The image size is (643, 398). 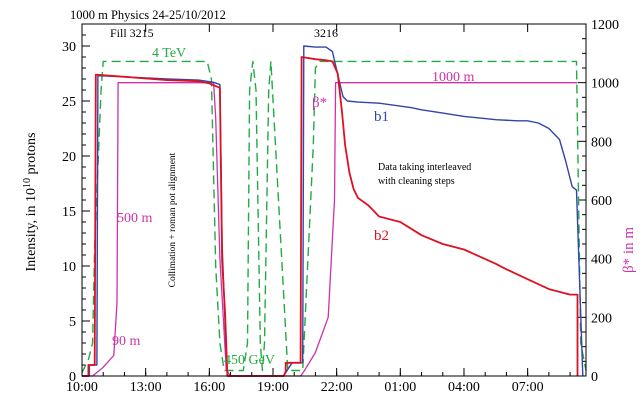 I want to click on y-left-tick-label: 30, so click(x=69, y=47).